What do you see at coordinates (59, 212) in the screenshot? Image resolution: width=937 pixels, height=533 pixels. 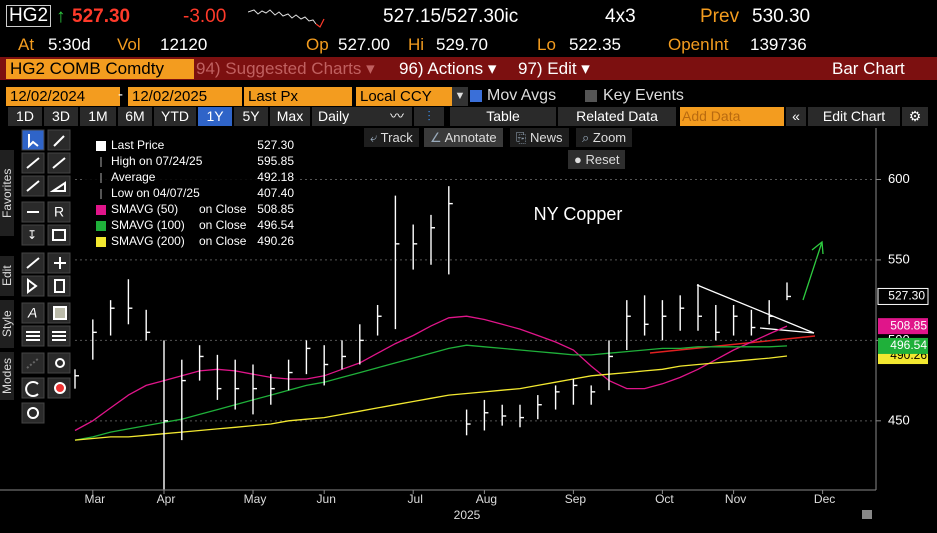 I see `svg-text: R` at bounding box center [59, 212].